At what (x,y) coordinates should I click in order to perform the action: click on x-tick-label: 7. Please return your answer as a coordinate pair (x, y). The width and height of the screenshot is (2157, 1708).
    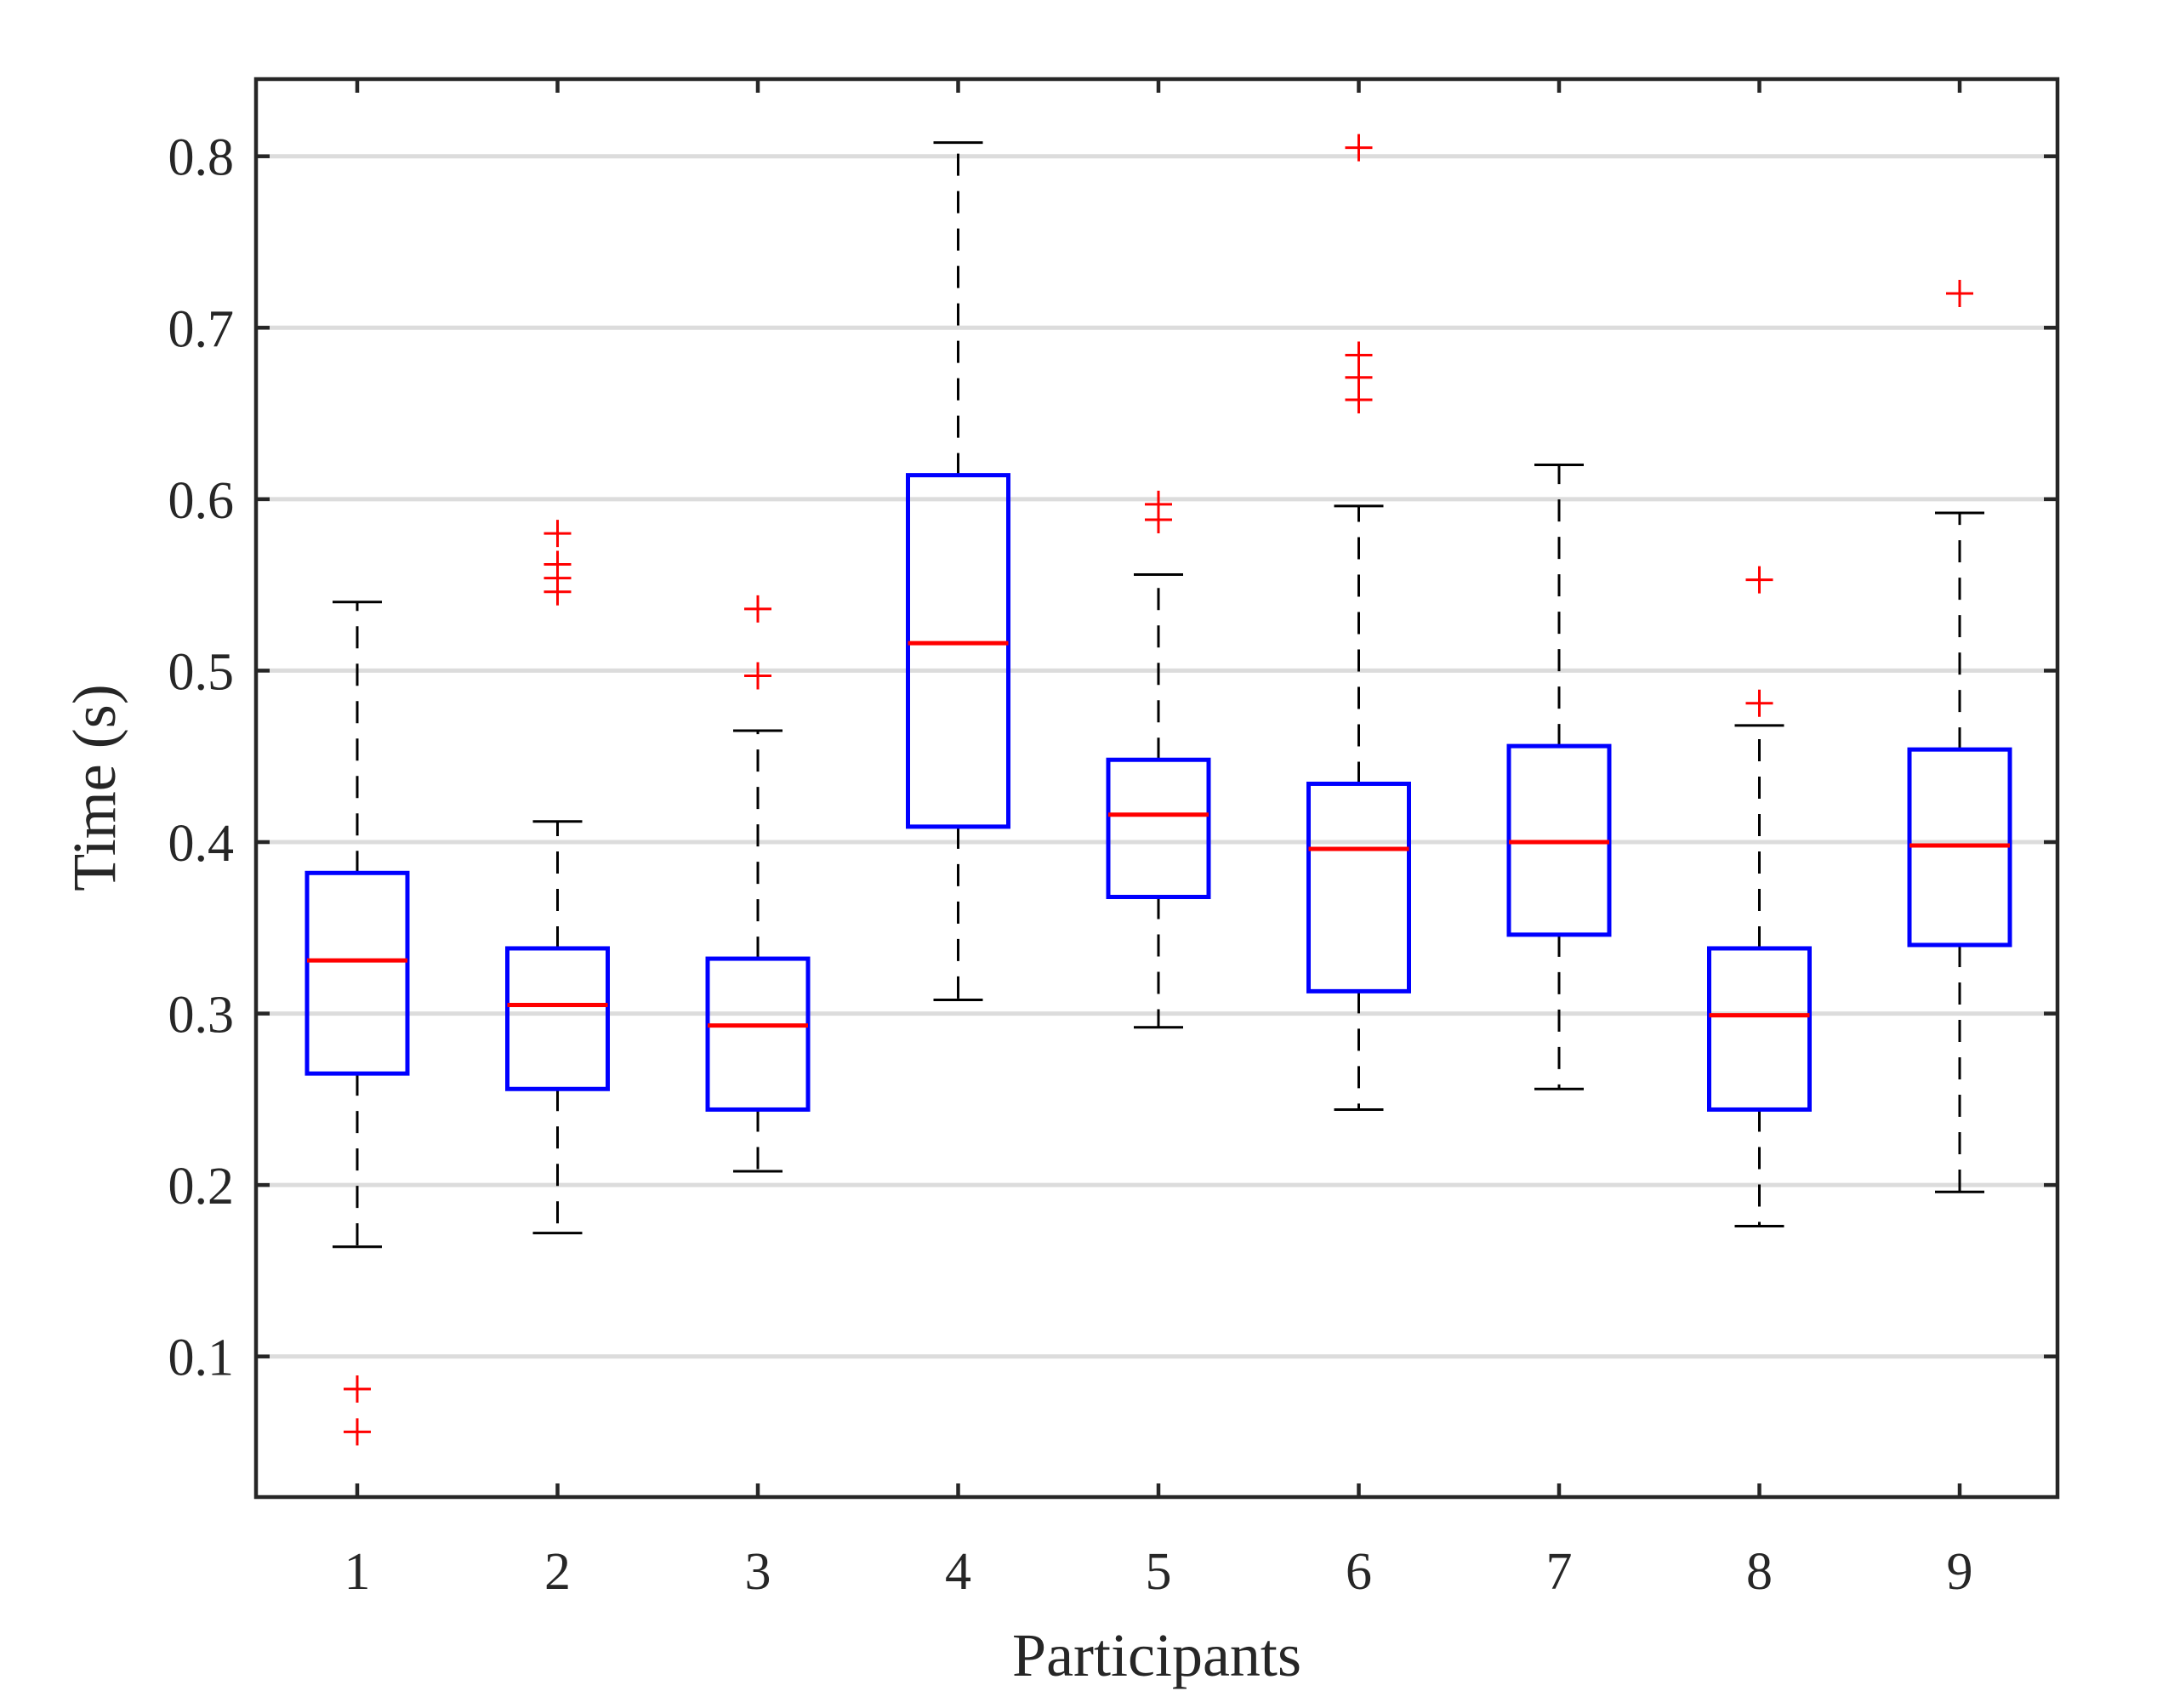
    Looking at the image, I should click on (1559, 1572).